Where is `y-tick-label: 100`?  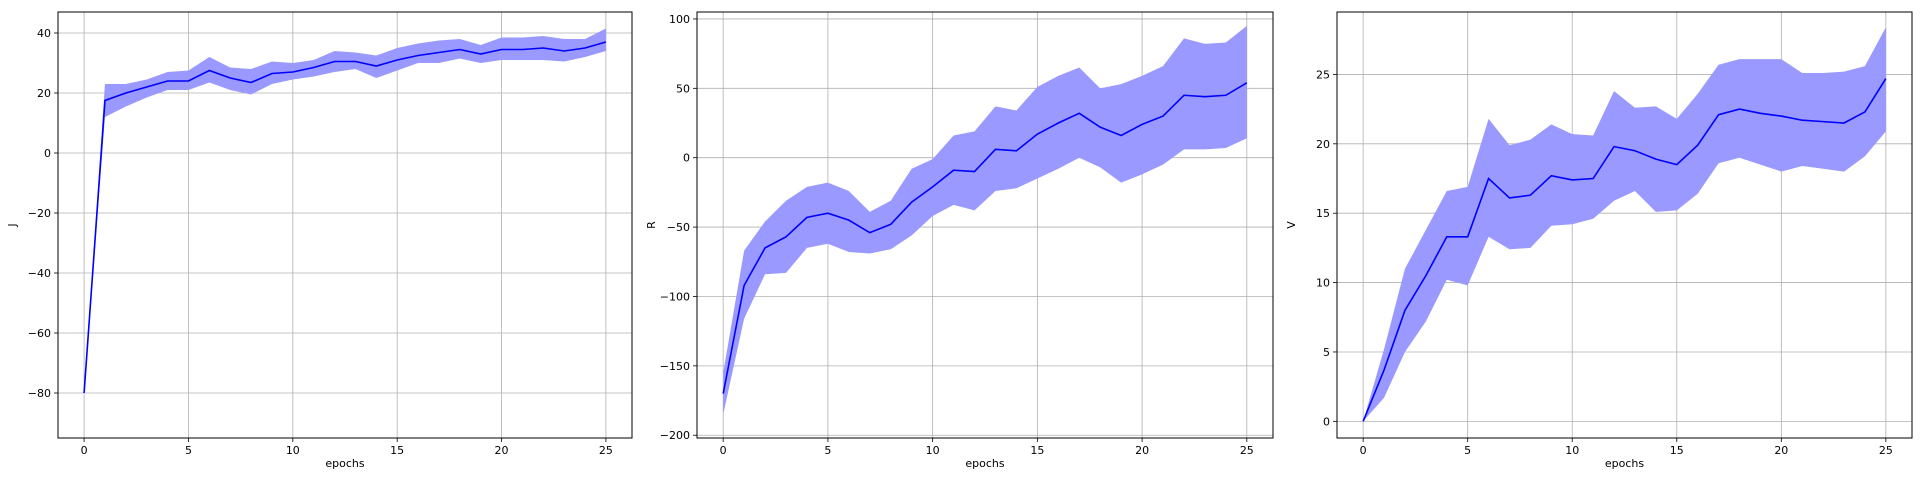 y-tick-label: 100 is located at coordinates (679, 19).